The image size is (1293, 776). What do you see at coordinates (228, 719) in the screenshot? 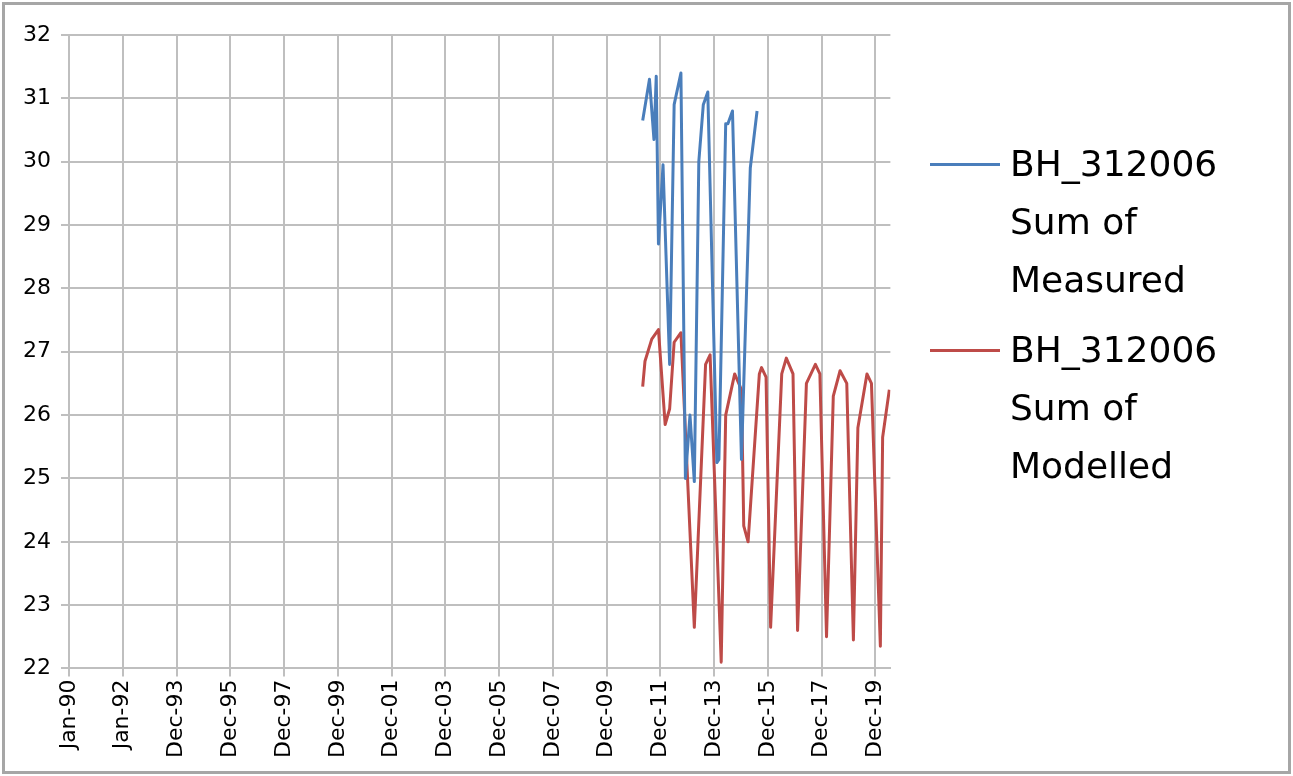
I see `x-tick-label: Dec-95` at bounding box center [228, 719].